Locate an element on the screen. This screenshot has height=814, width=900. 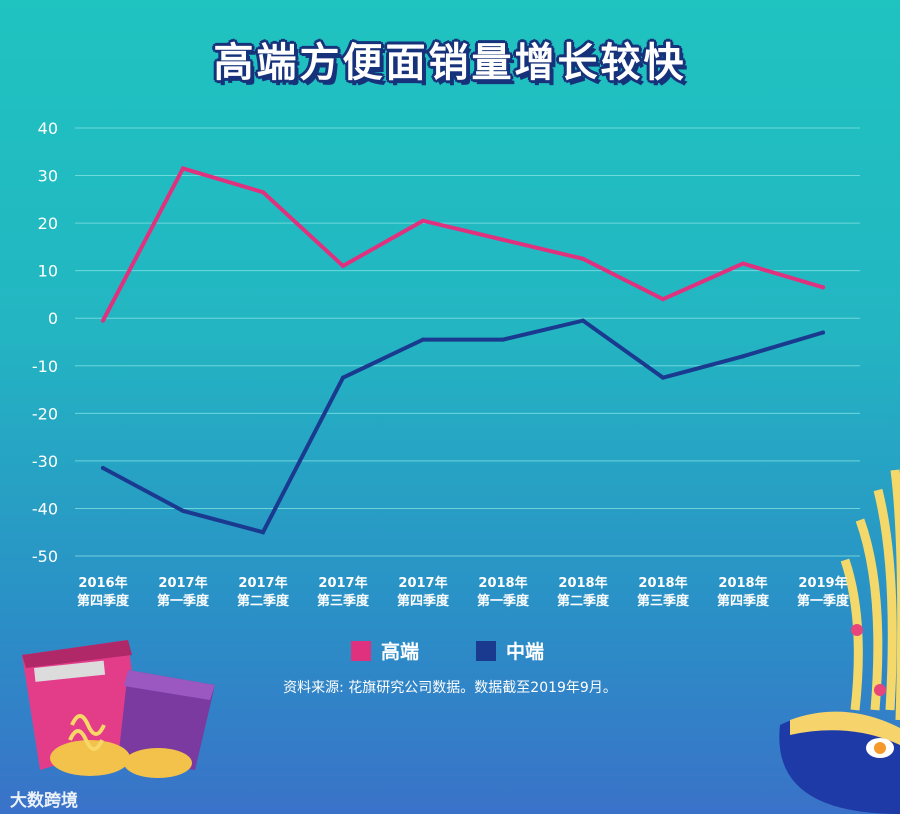
legend-swatch-mid-range is located at coordinates (486, 650).